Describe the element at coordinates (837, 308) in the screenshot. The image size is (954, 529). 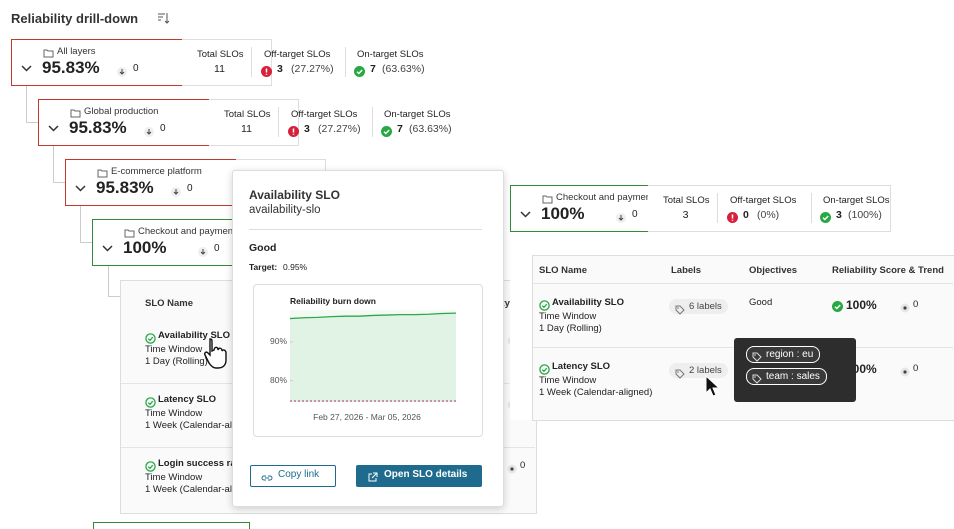
I see `score-icon` at that location.